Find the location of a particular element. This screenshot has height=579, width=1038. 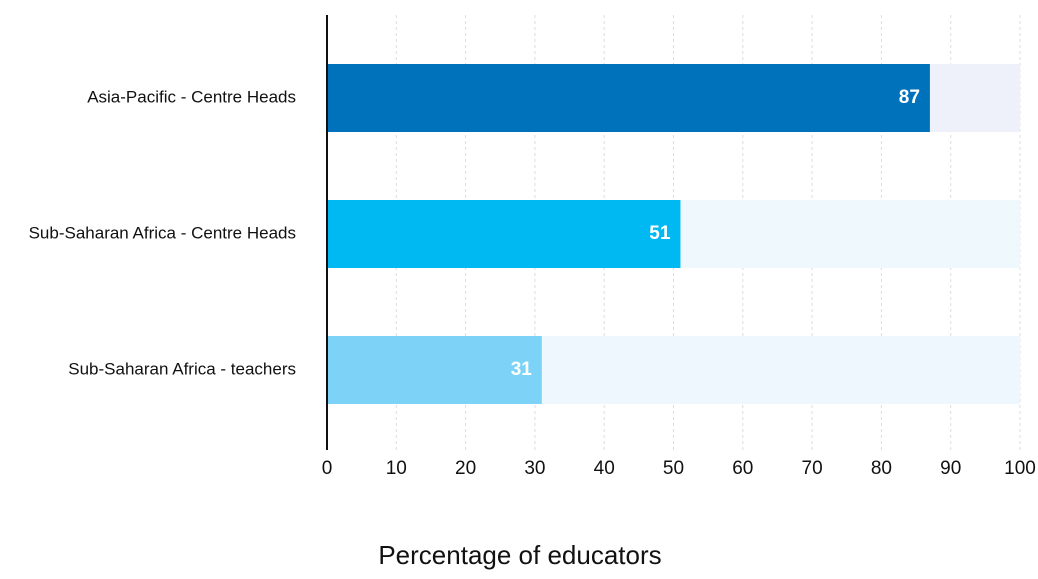

x-tick-label: 10 is located at coordinates (396, 468).